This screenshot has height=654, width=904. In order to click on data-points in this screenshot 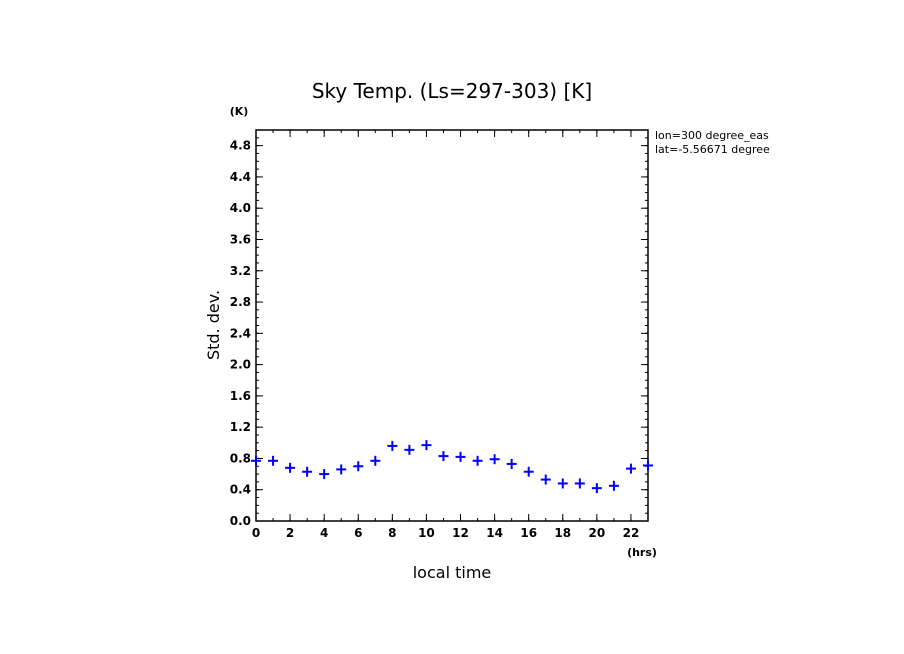, I will do `click(452, 467)`.